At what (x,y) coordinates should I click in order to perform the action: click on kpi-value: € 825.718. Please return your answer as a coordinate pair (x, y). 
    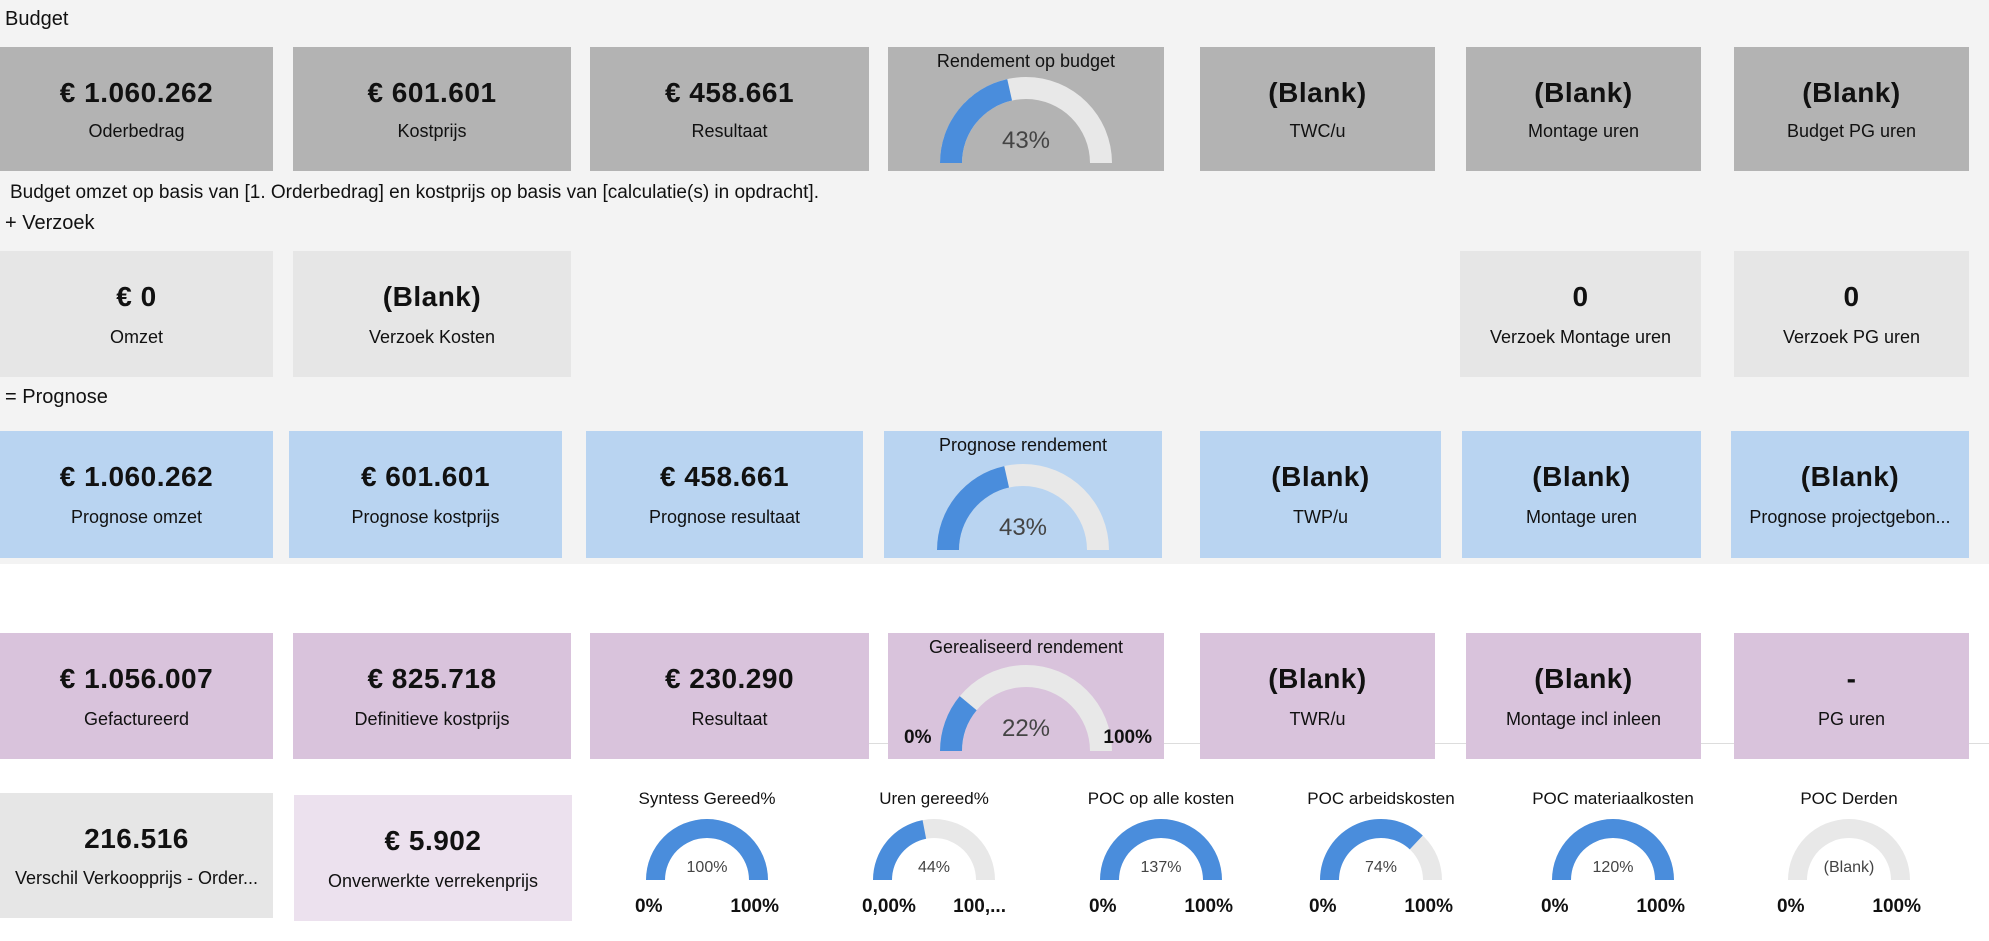
    Looking at the image, I should click on (432, 679).